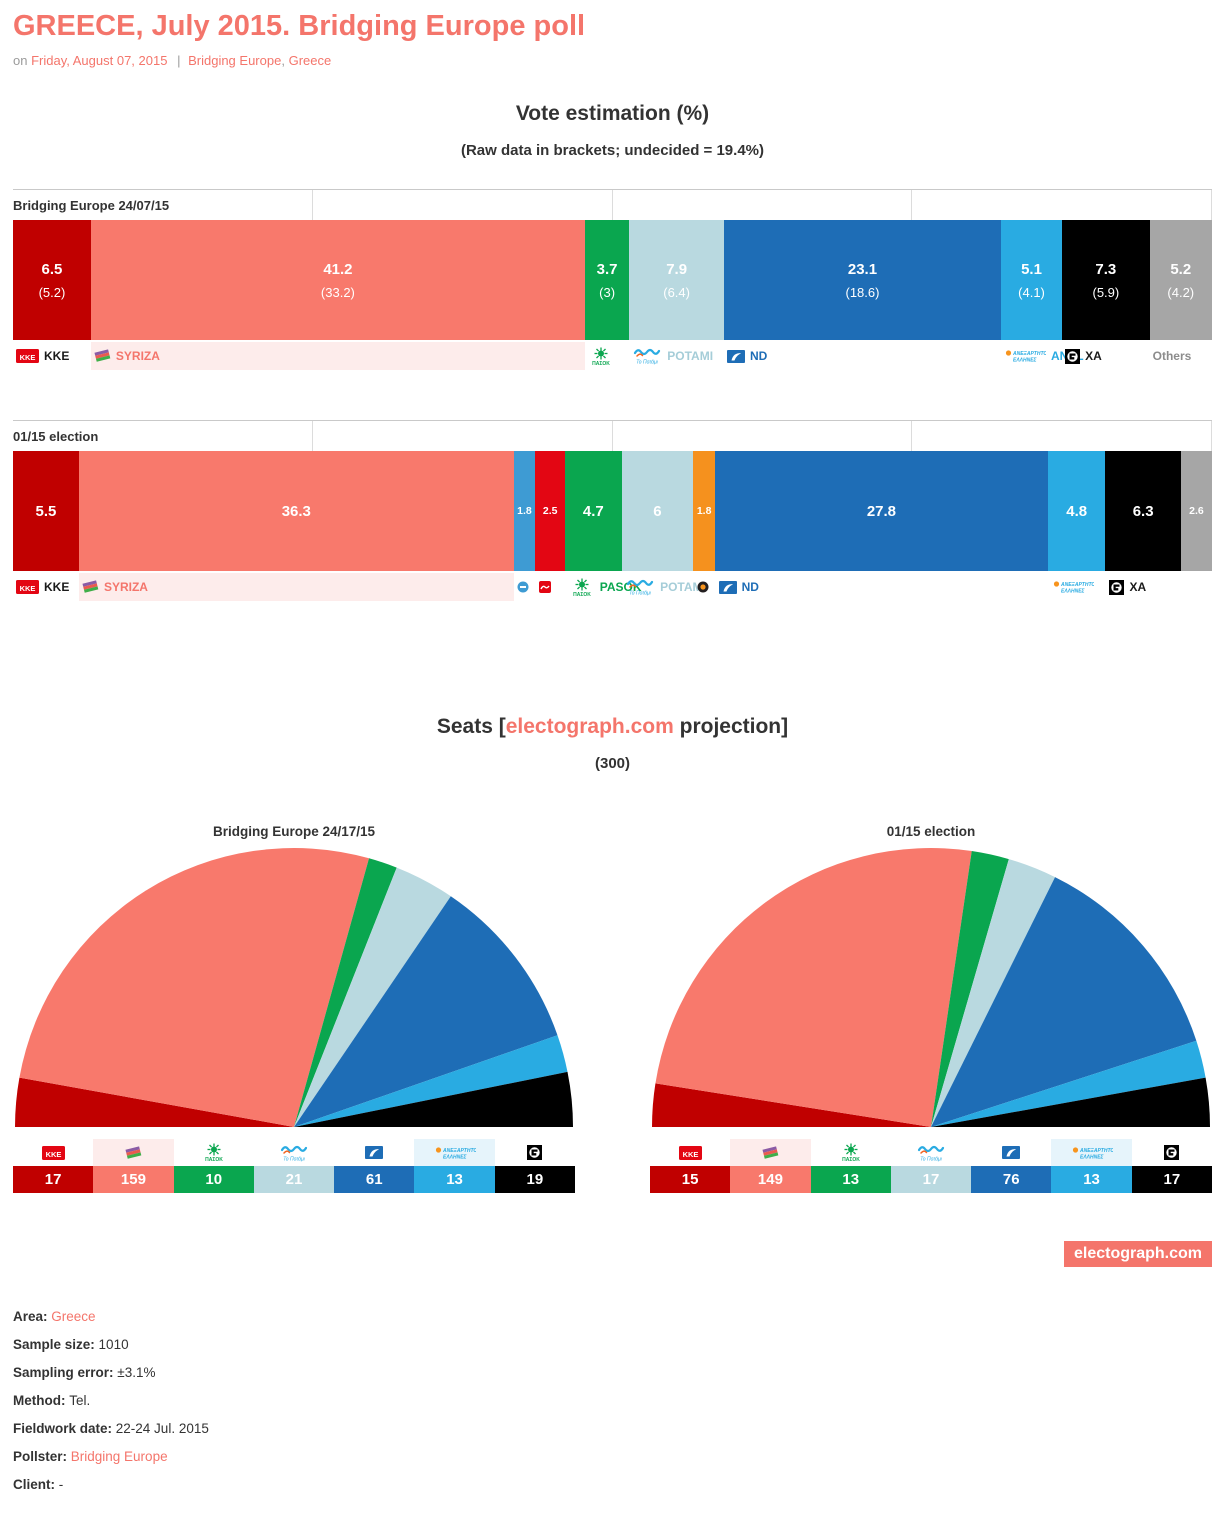  I want to click on seats-chart-title: 01/15 election, so click(931, 831).